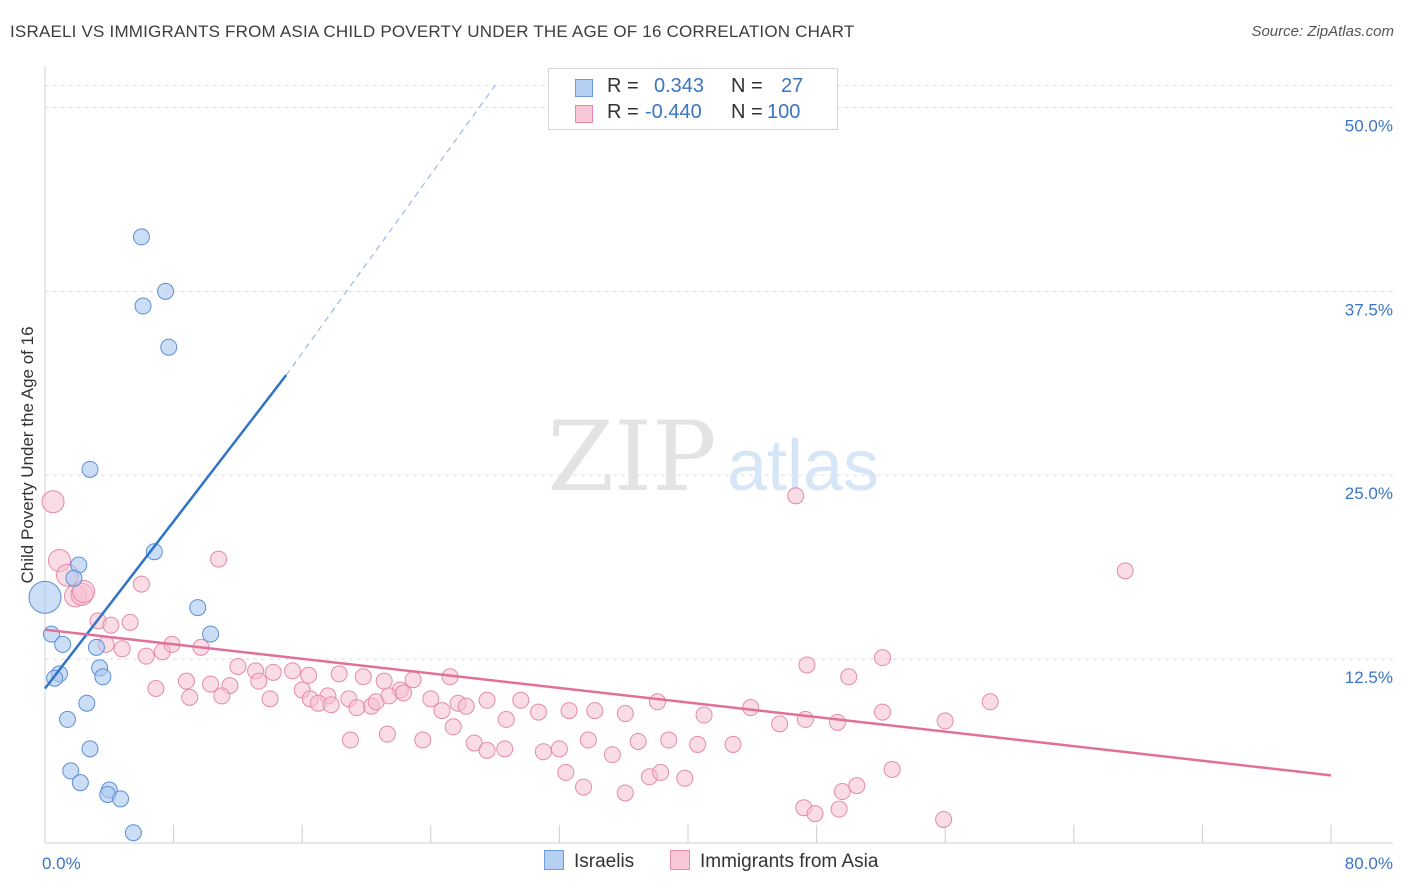 The height and width of the screenshot is (892, 1406). I want to click on x-tick-label: 0.0%, so click(61, 863).